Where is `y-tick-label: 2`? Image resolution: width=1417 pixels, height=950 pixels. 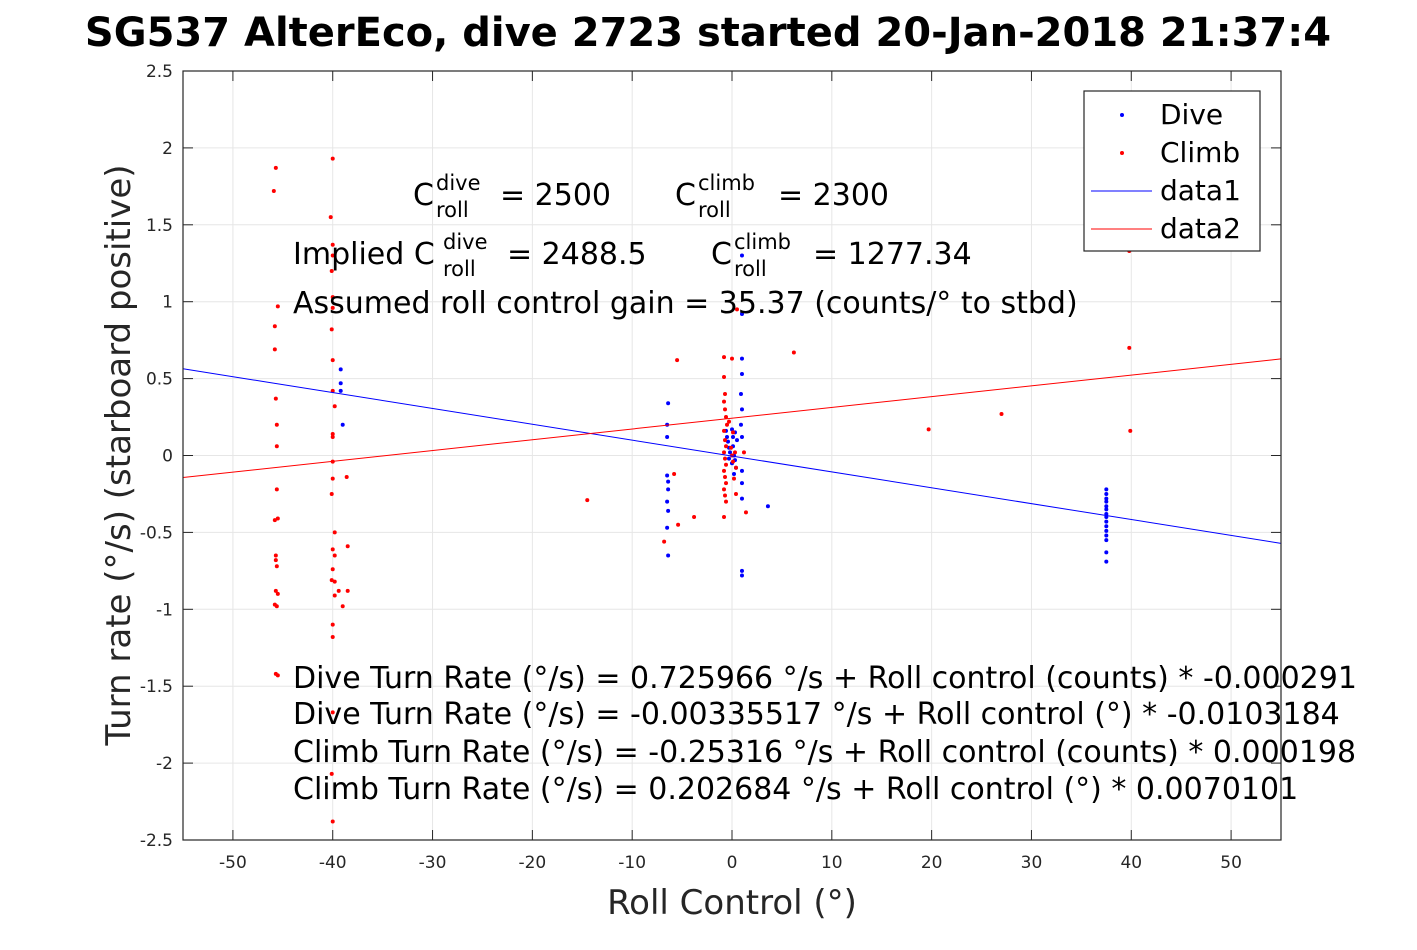 y-tick-label: 2 is located at coordinates (167, 149).